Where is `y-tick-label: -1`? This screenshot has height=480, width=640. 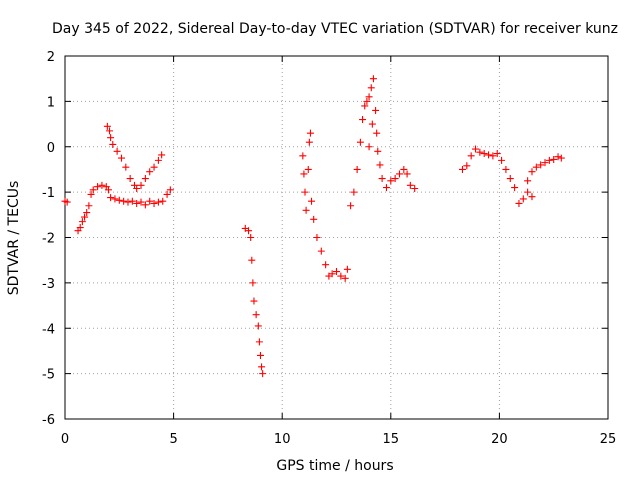
y-tick-label: -1 is located at coordinates (48, 193).